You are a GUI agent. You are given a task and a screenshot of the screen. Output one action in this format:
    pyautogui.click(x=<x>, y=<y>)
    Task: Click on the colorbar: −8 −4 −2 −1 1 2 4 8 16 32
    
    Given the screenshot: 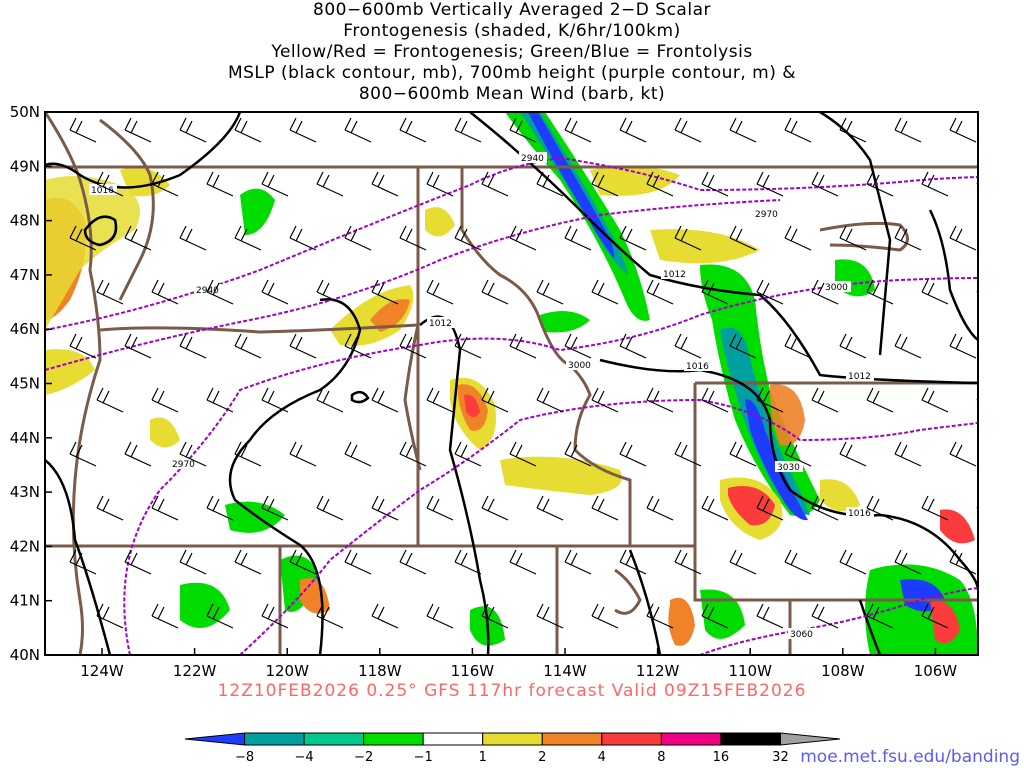 What is the action you would take?
    pyautogui.click(x=512, y=748)
    